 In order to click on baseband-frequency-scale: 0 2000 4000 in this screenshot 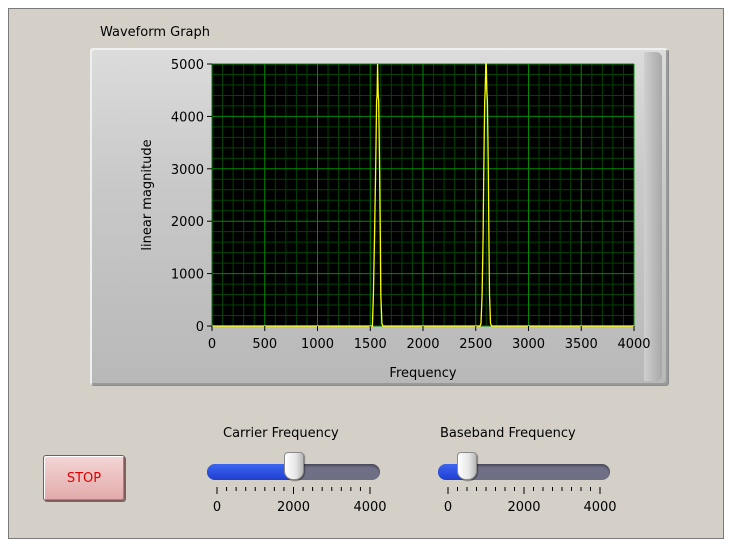, I will do `click(530, 501)`.